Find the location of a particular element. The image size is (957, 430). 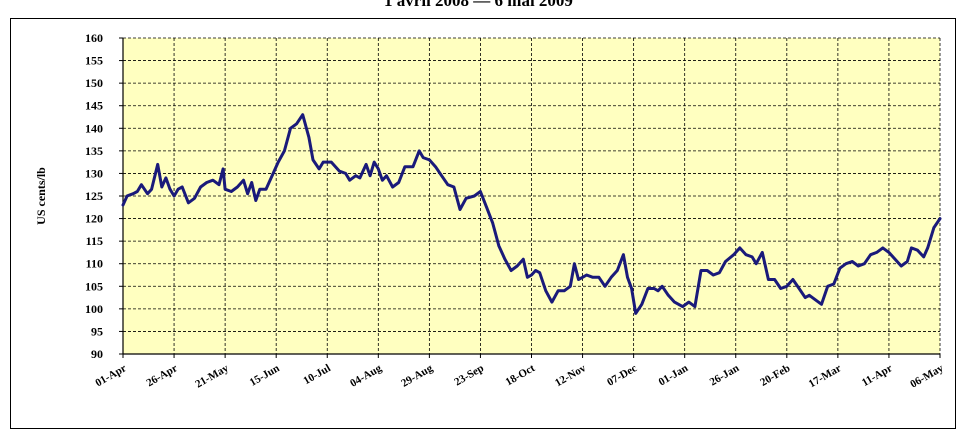

x-tick-label: 26-Apr is located at coordinates (161, 375).